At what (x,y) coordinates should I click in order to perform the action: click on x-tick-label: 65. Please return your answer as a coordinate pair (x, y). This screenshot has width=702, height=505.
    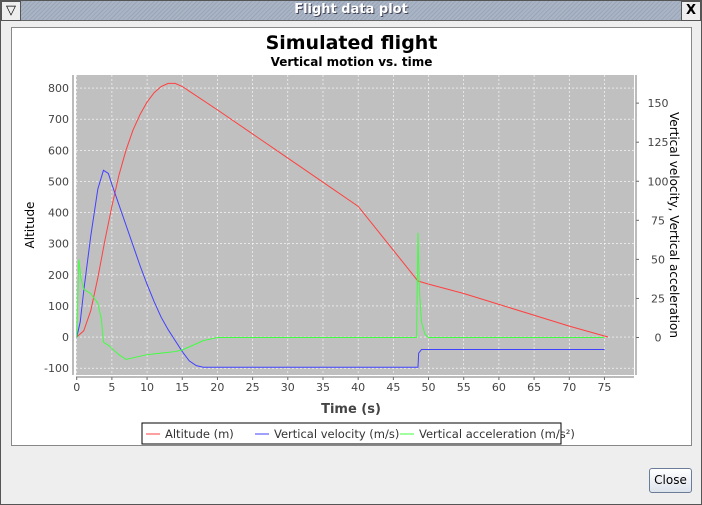
    Looking at the image, I should click on (534, 387).